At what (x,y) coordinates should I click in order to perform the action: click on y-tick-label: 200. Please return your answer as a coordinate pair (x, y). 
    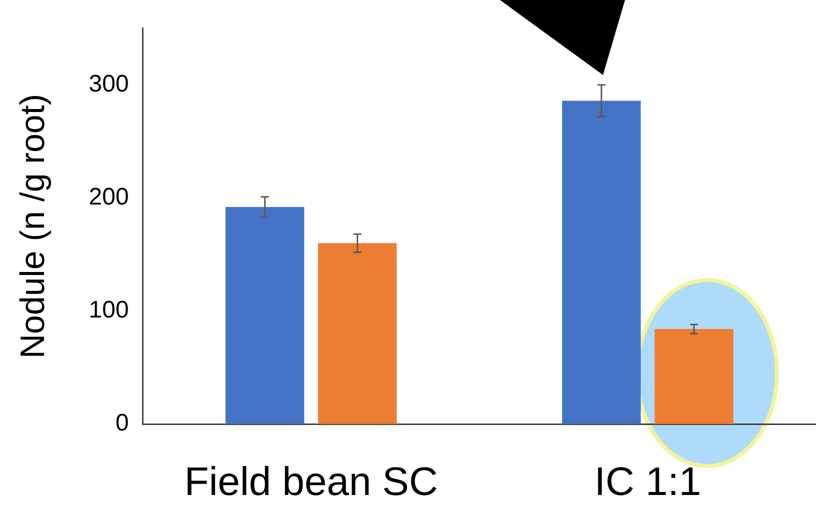
    Looking at the image, I should click on (108, 197).